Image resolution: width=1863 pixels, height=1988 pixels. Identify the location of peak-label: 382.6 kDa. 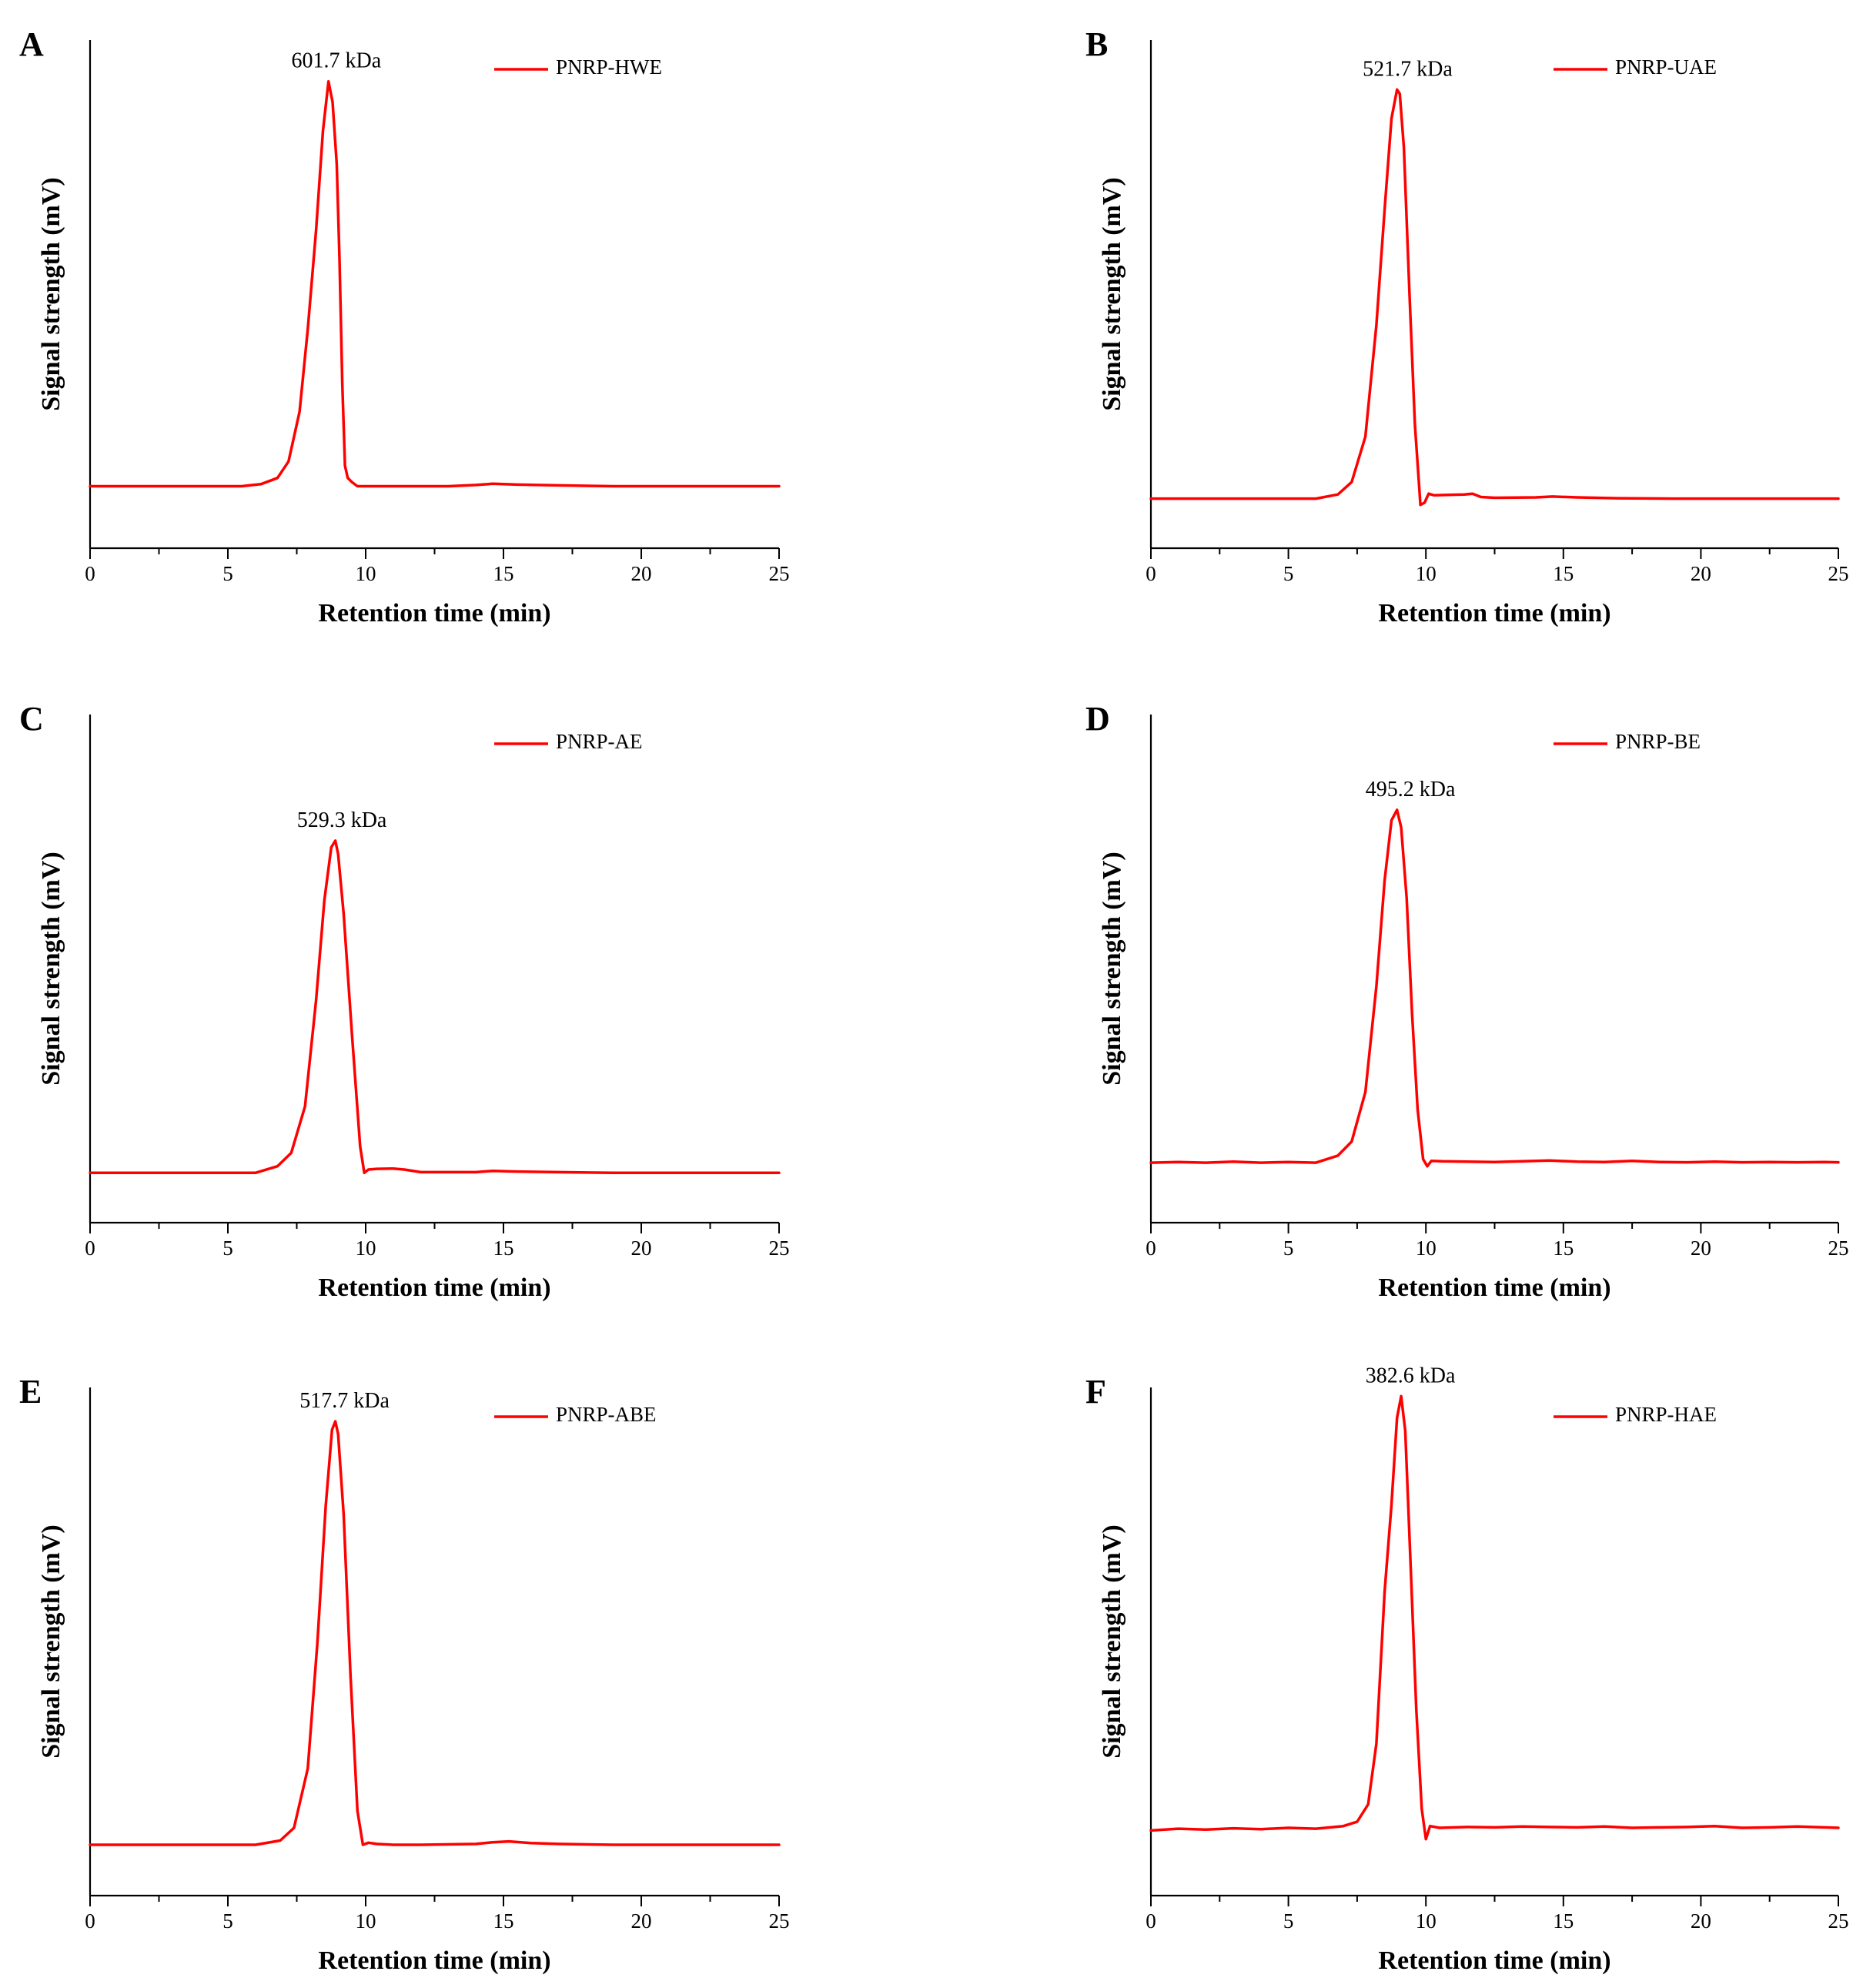
(1411, 1375).